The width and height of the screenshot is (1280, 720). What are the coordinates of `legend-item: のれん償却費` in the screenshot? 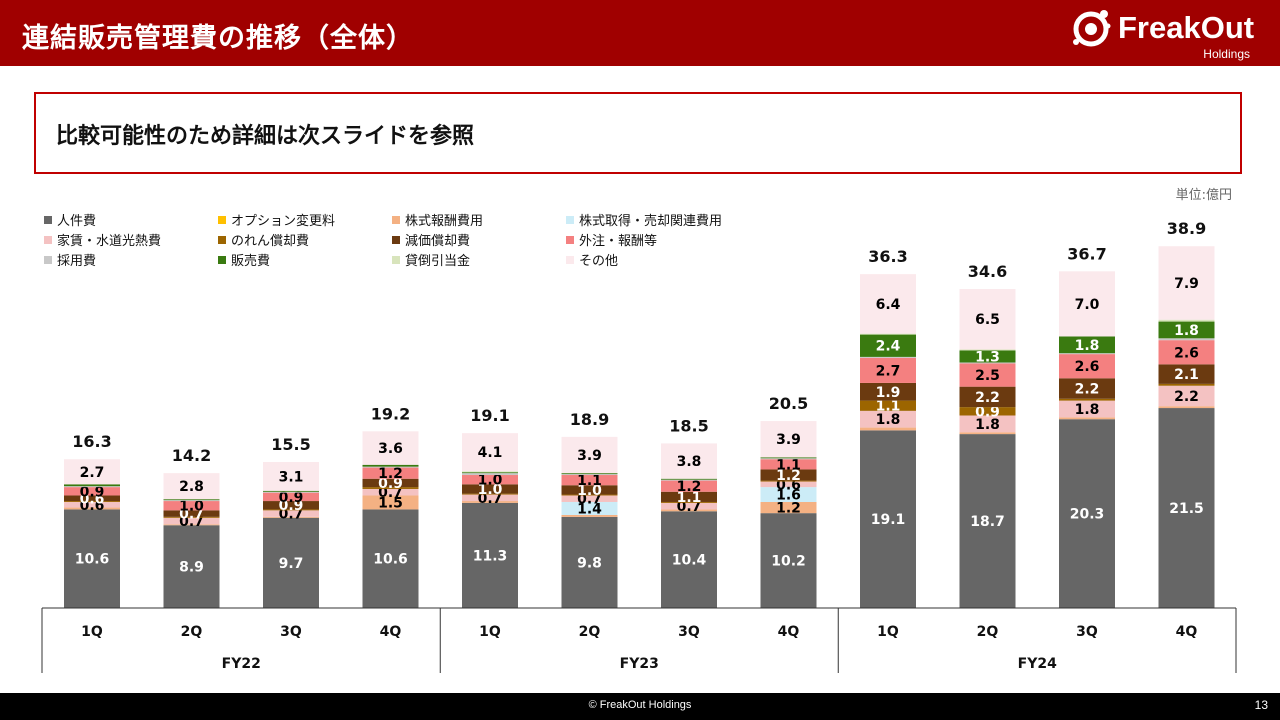 It's located at (263, 239).